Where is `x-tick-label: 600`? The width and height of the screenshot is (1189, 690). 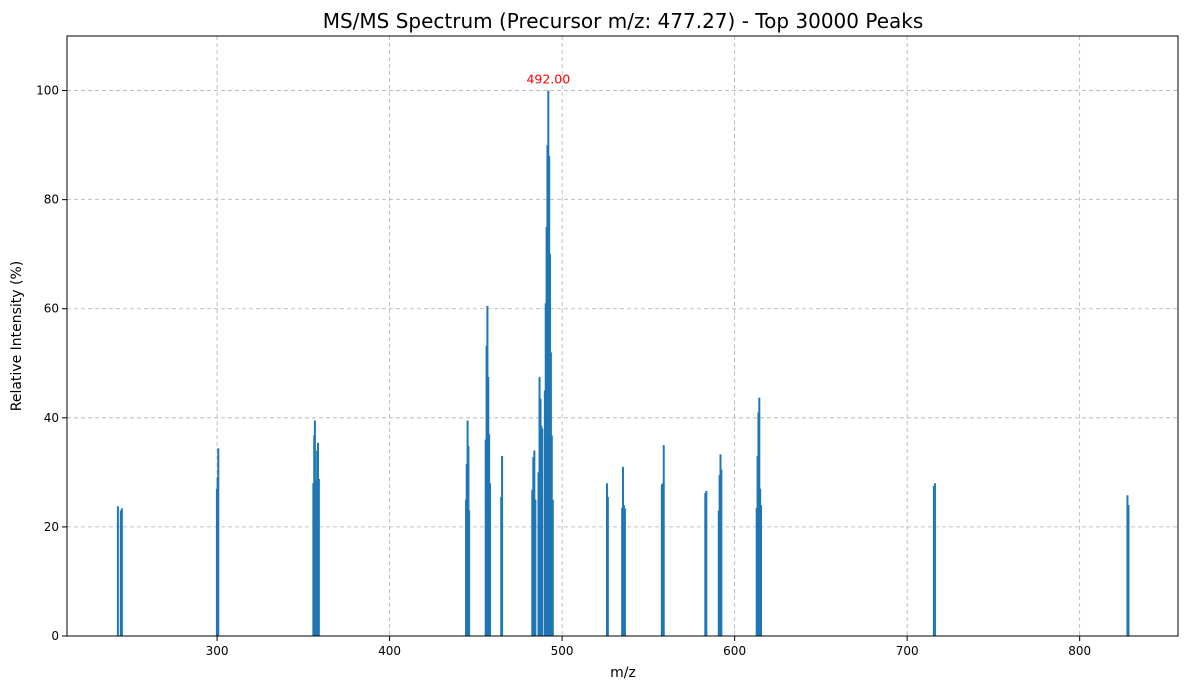
x-tick-label: 600 is located at coordinates (734, 651).